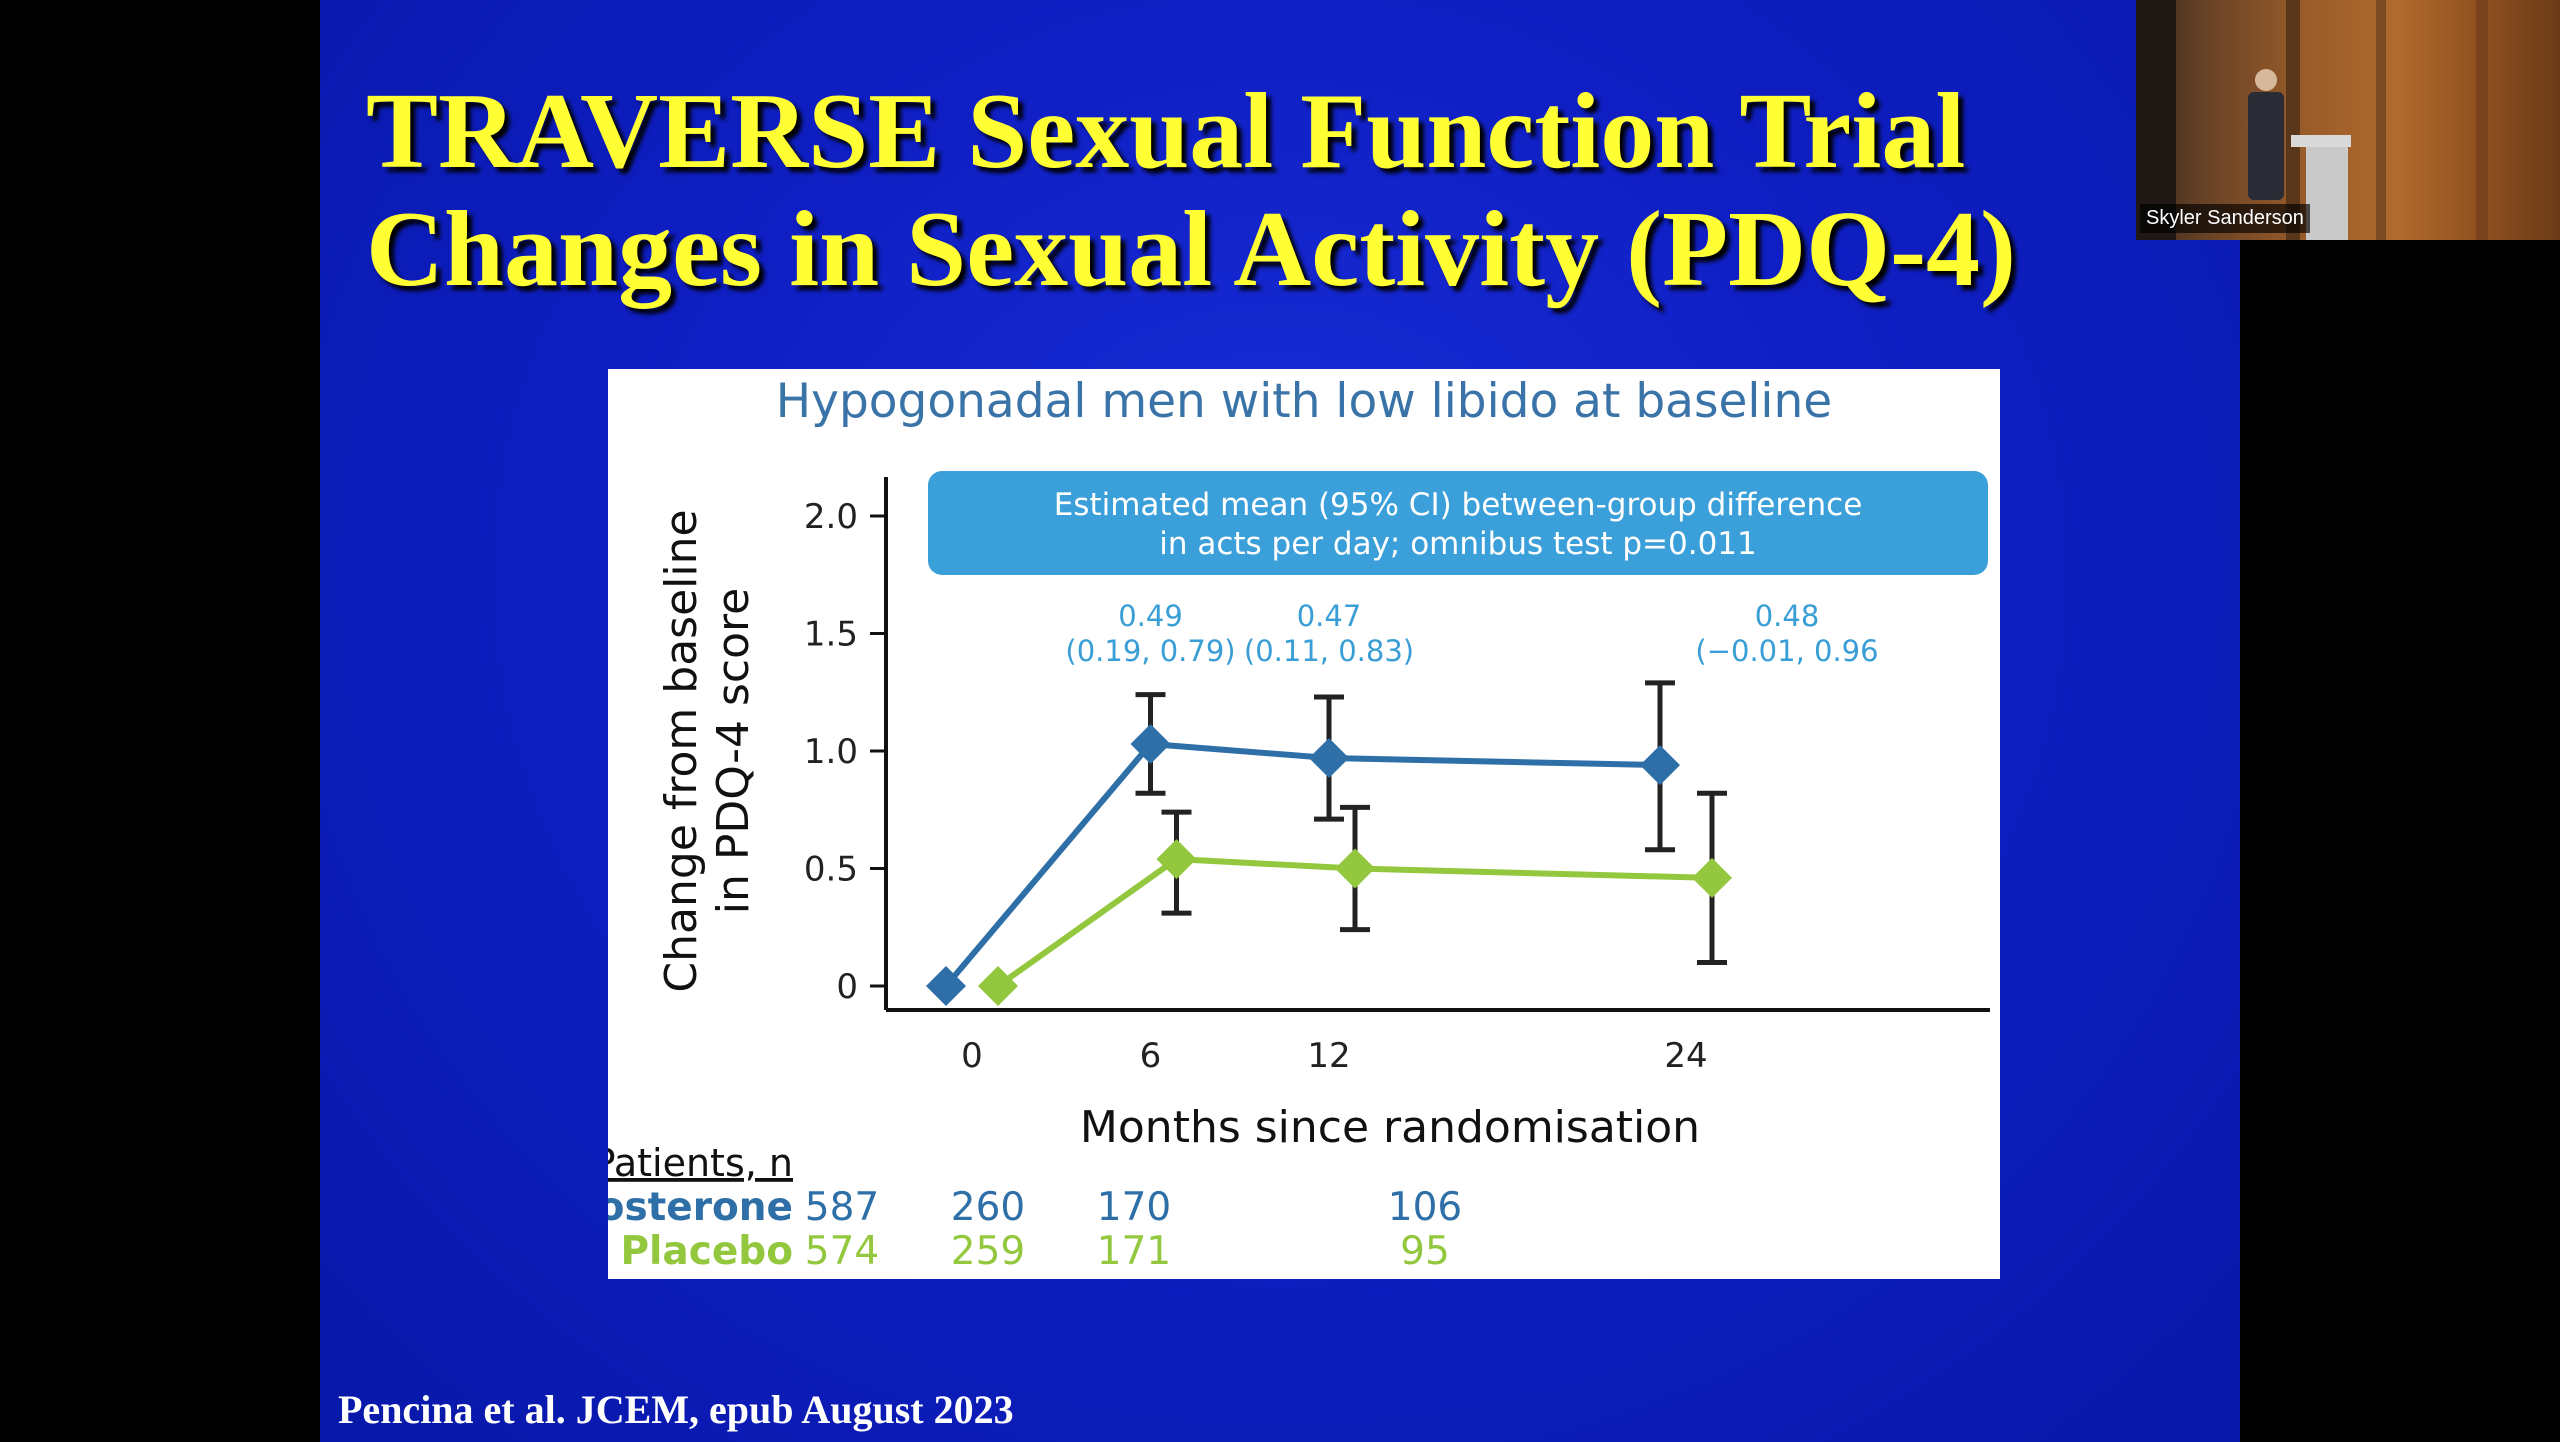  I want to click on placebo-line, so click(1354, 922).